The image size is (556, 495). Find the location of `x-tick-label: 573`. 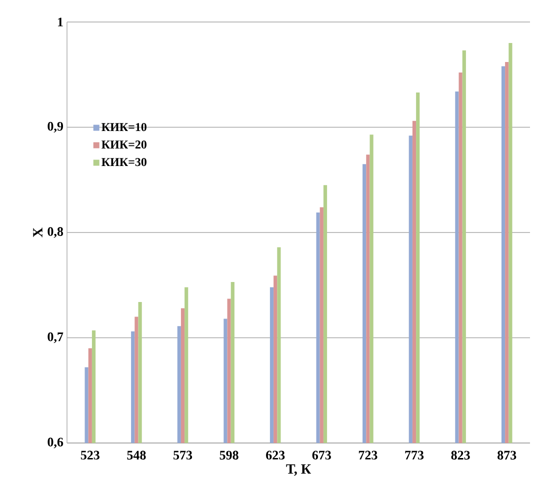

x-tick-label: 573 is located at coordinates (183, 455).